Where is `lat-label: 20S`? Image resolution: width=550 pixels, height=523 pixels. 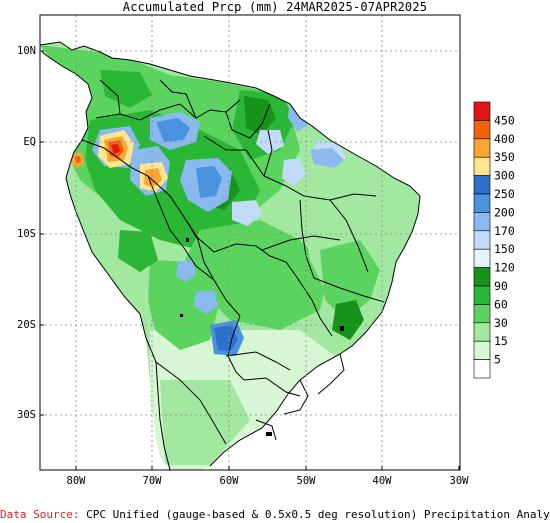 lat-label: 20S is located at coordinates (26, 325).